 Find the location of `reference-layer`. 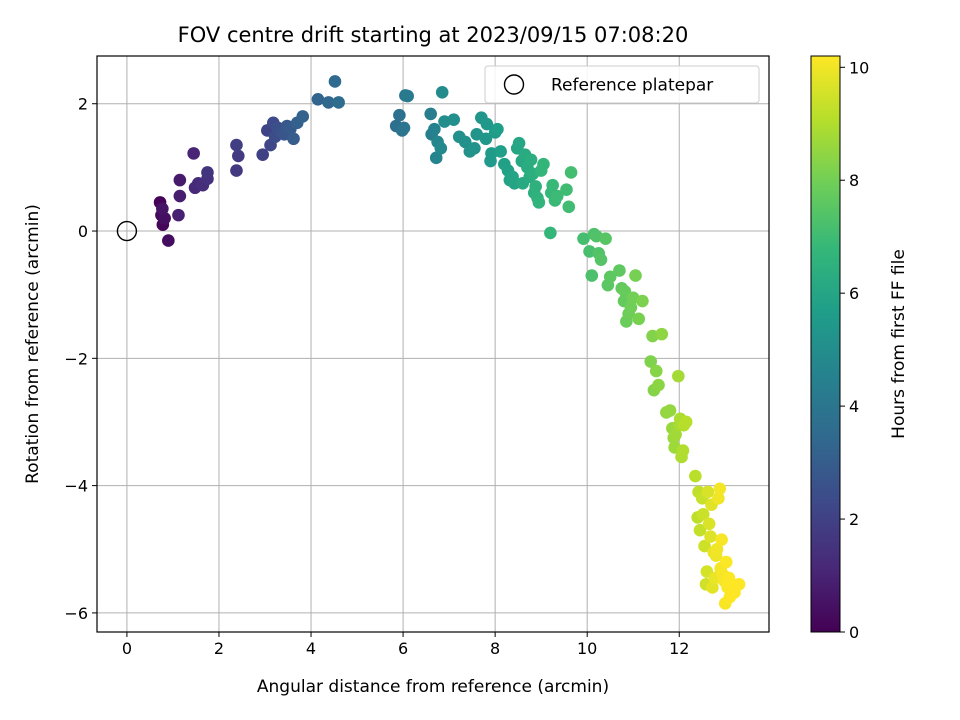

reference-layer is located at coordinates (127, 231).